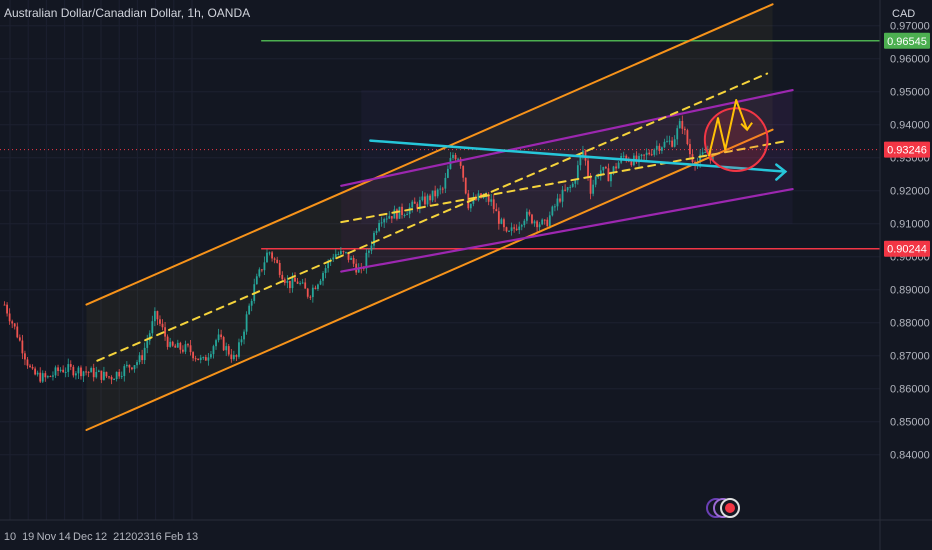  I want to click on logo-dot, so click(730, 508).